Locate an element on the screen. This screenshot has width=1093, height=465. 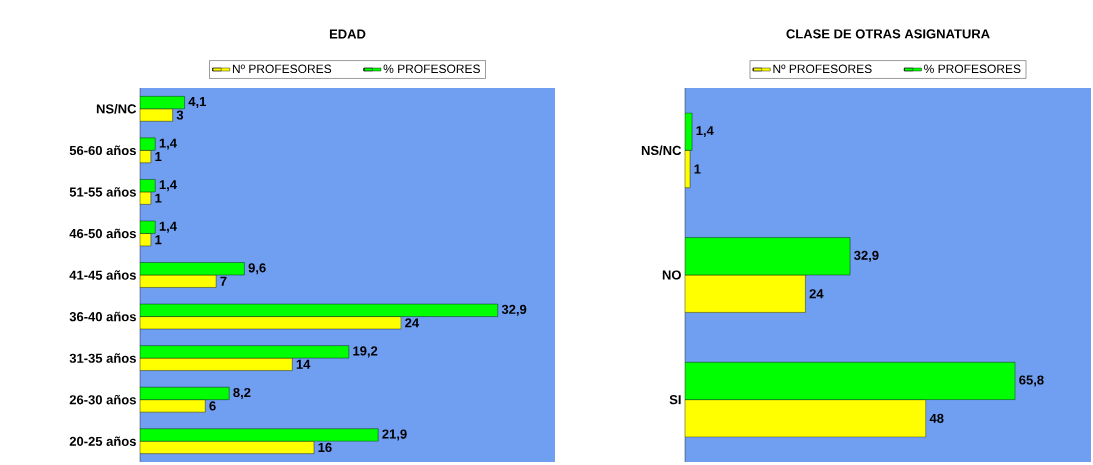
data-label: 48 is located at coordinates (936, 418).